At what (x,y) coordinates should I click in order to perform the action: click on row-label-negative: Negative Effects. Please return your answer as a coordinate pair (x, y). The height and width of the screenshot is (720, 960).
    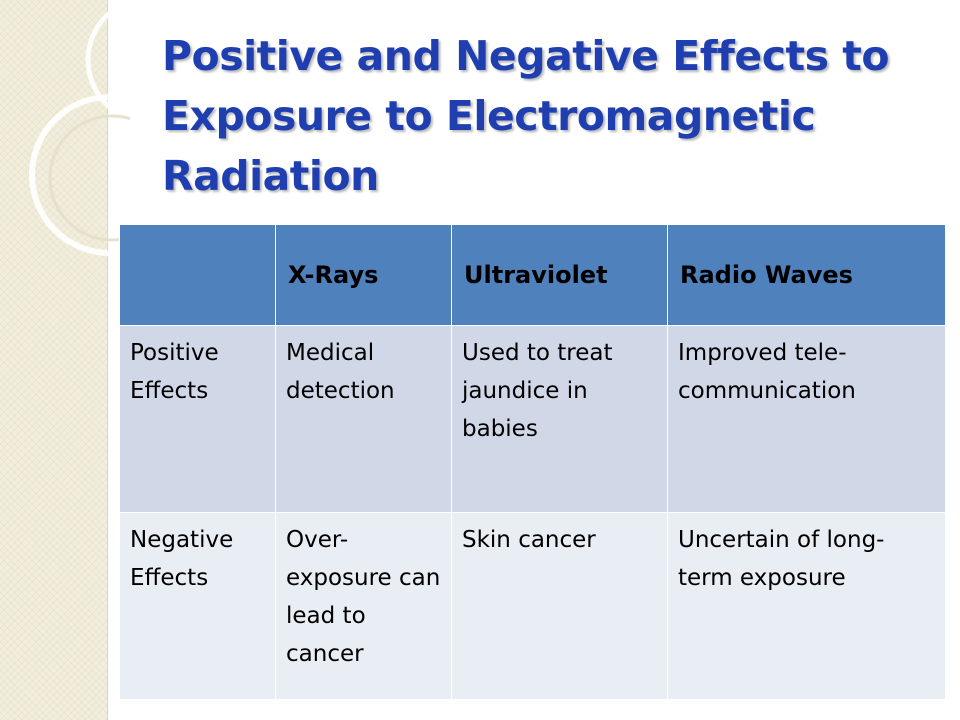
    Looking at the image, I should click on (197, 606).